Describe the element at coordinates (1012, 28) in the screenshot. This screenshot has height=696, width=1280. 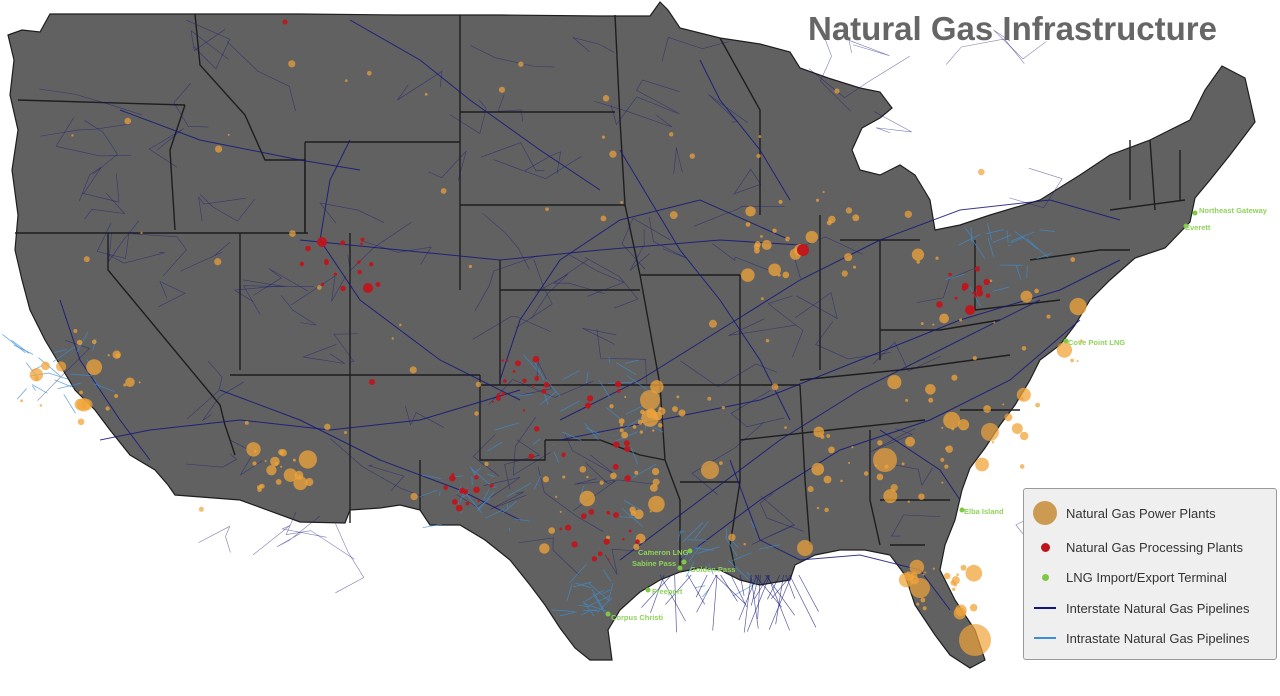
I see `map-title: Natural Gas Infrastructure` at that location.